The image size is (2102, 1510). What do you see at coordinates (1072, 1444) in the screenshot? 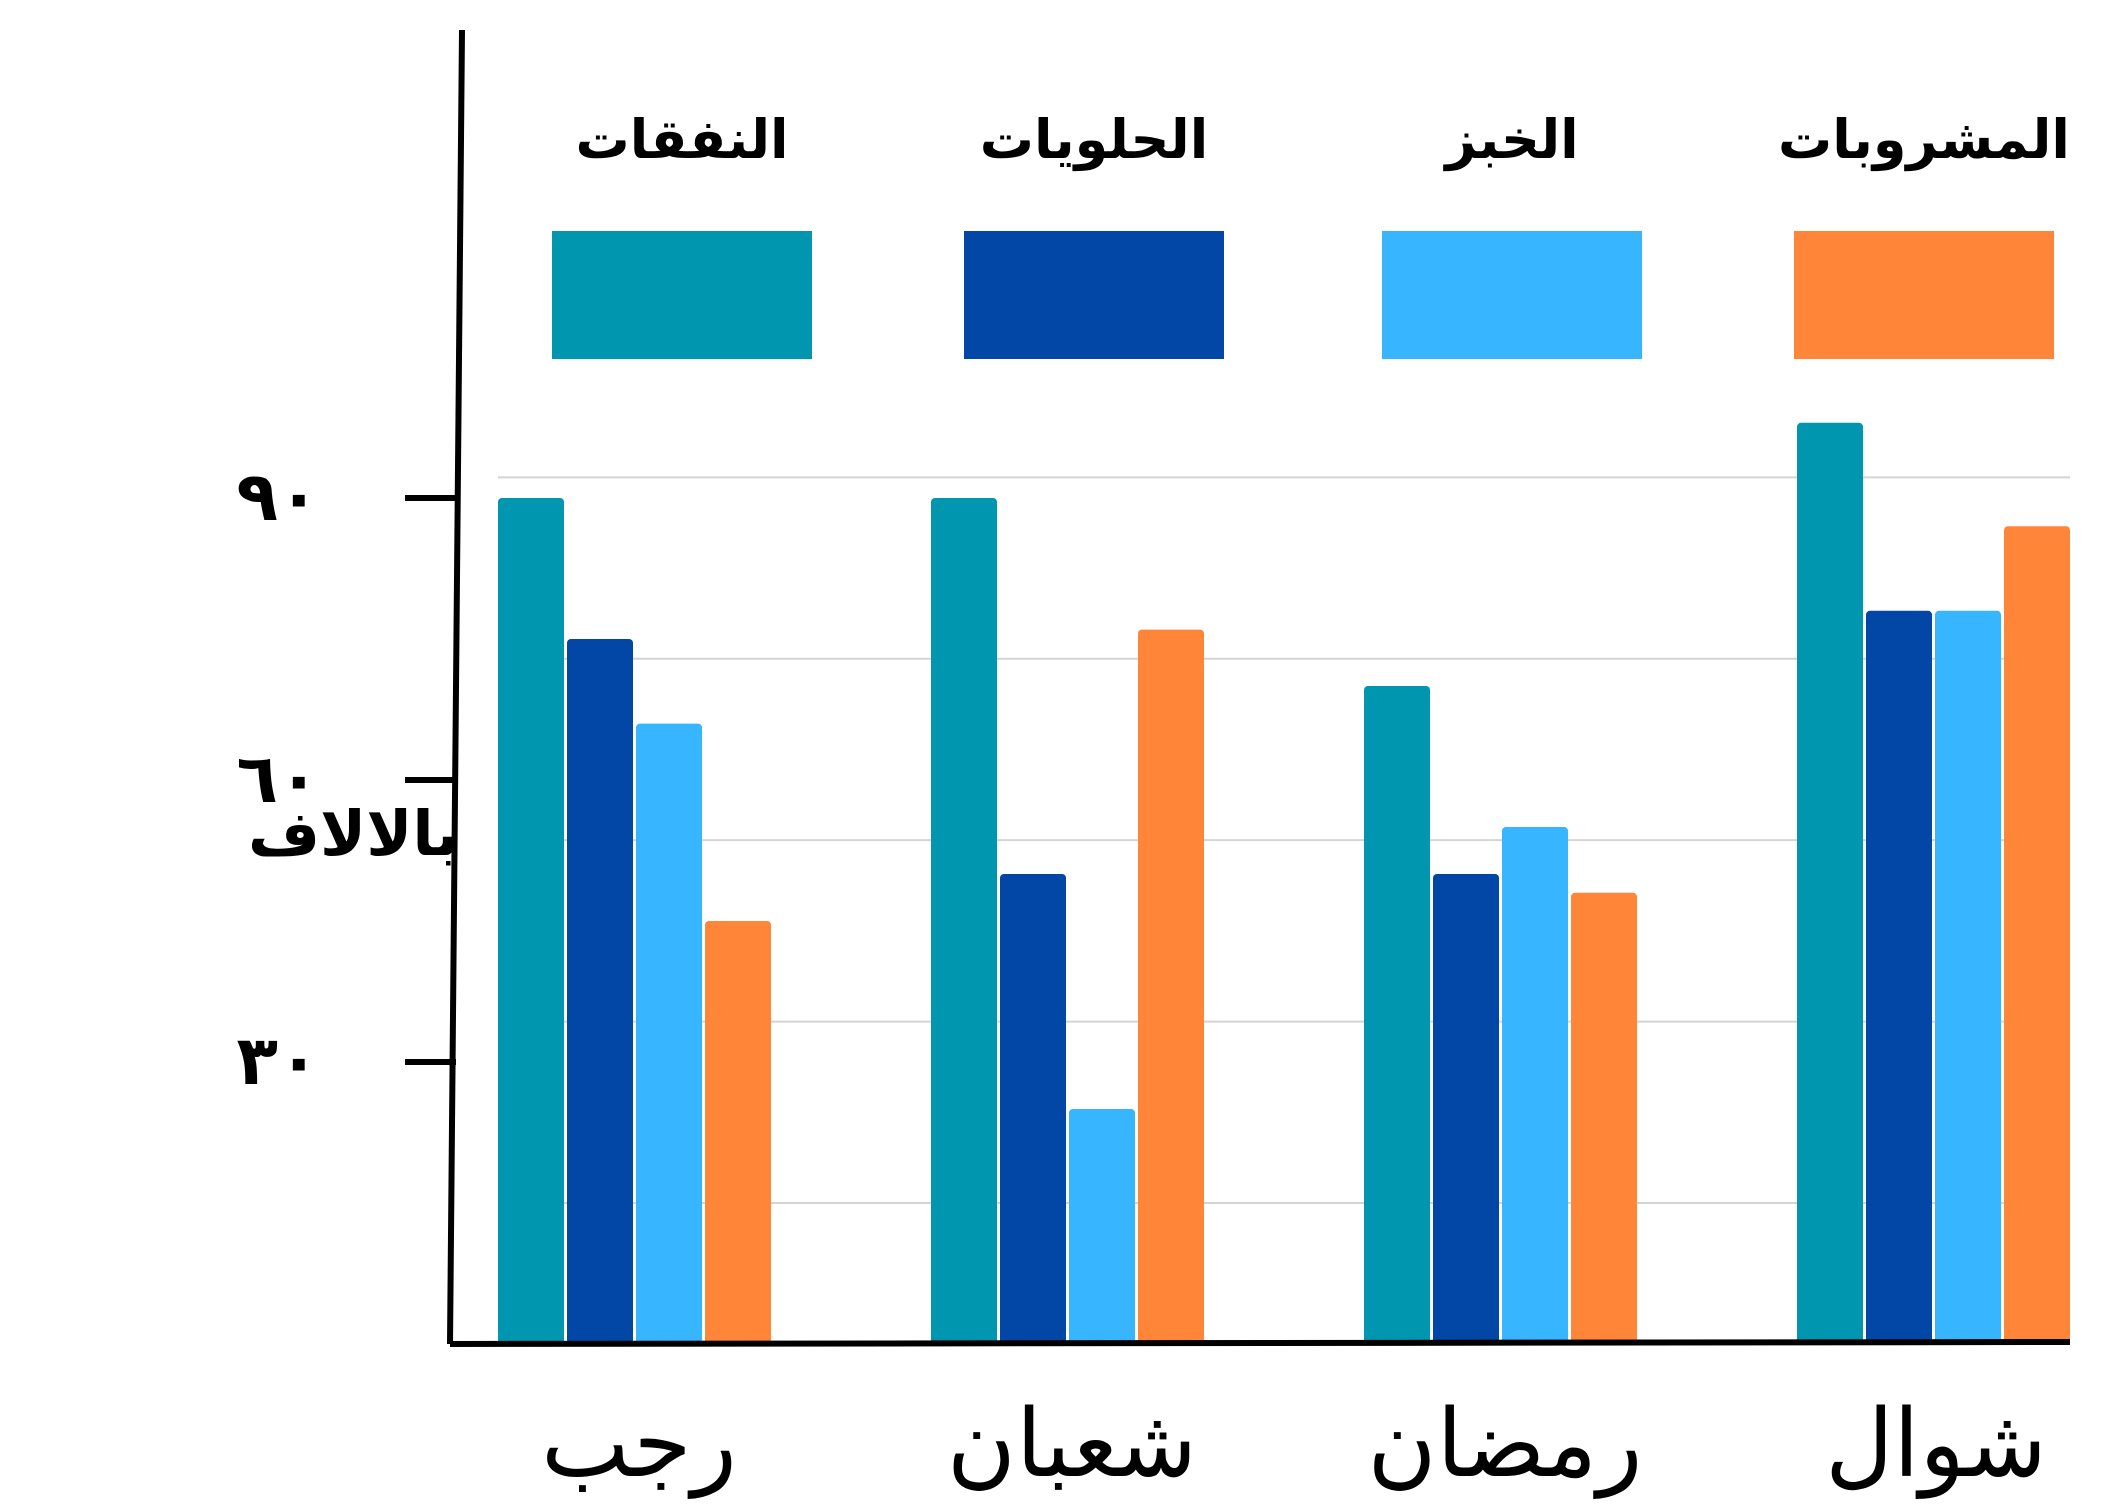
I see `x-tick-label: شعبان` at bounding box center [1072, 1444].